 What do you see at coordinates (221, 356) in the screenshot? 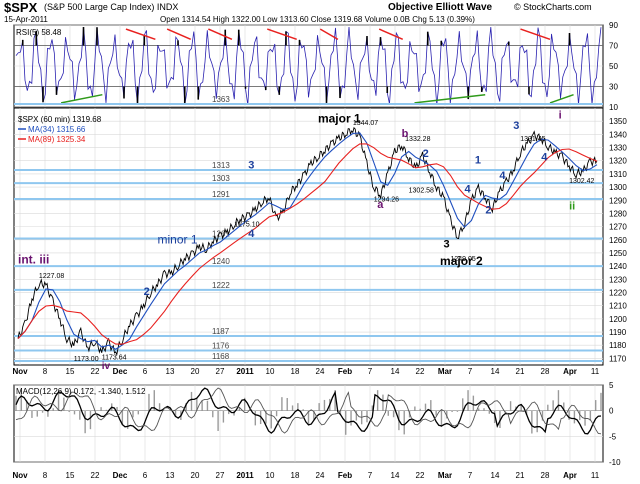
I see `fib-level-label: 1168` at bounding box center [221, 356].